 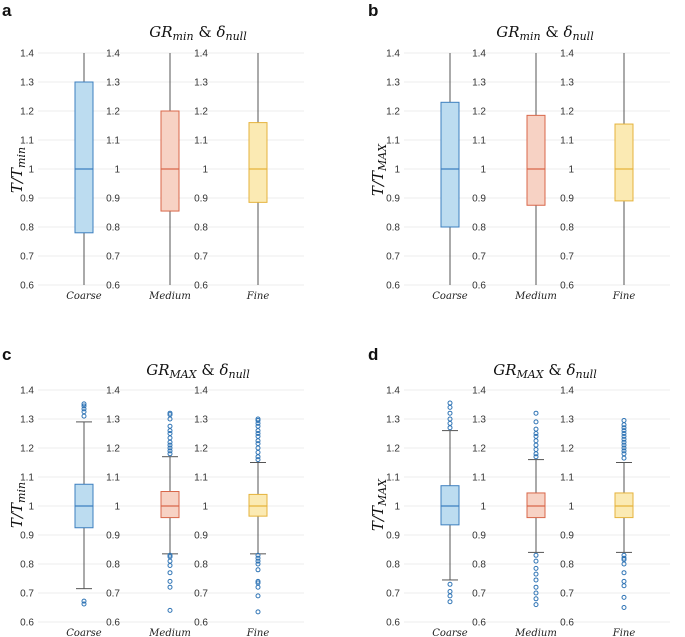 I want to click on category-label: Coarse, so click(x=450, y=296).